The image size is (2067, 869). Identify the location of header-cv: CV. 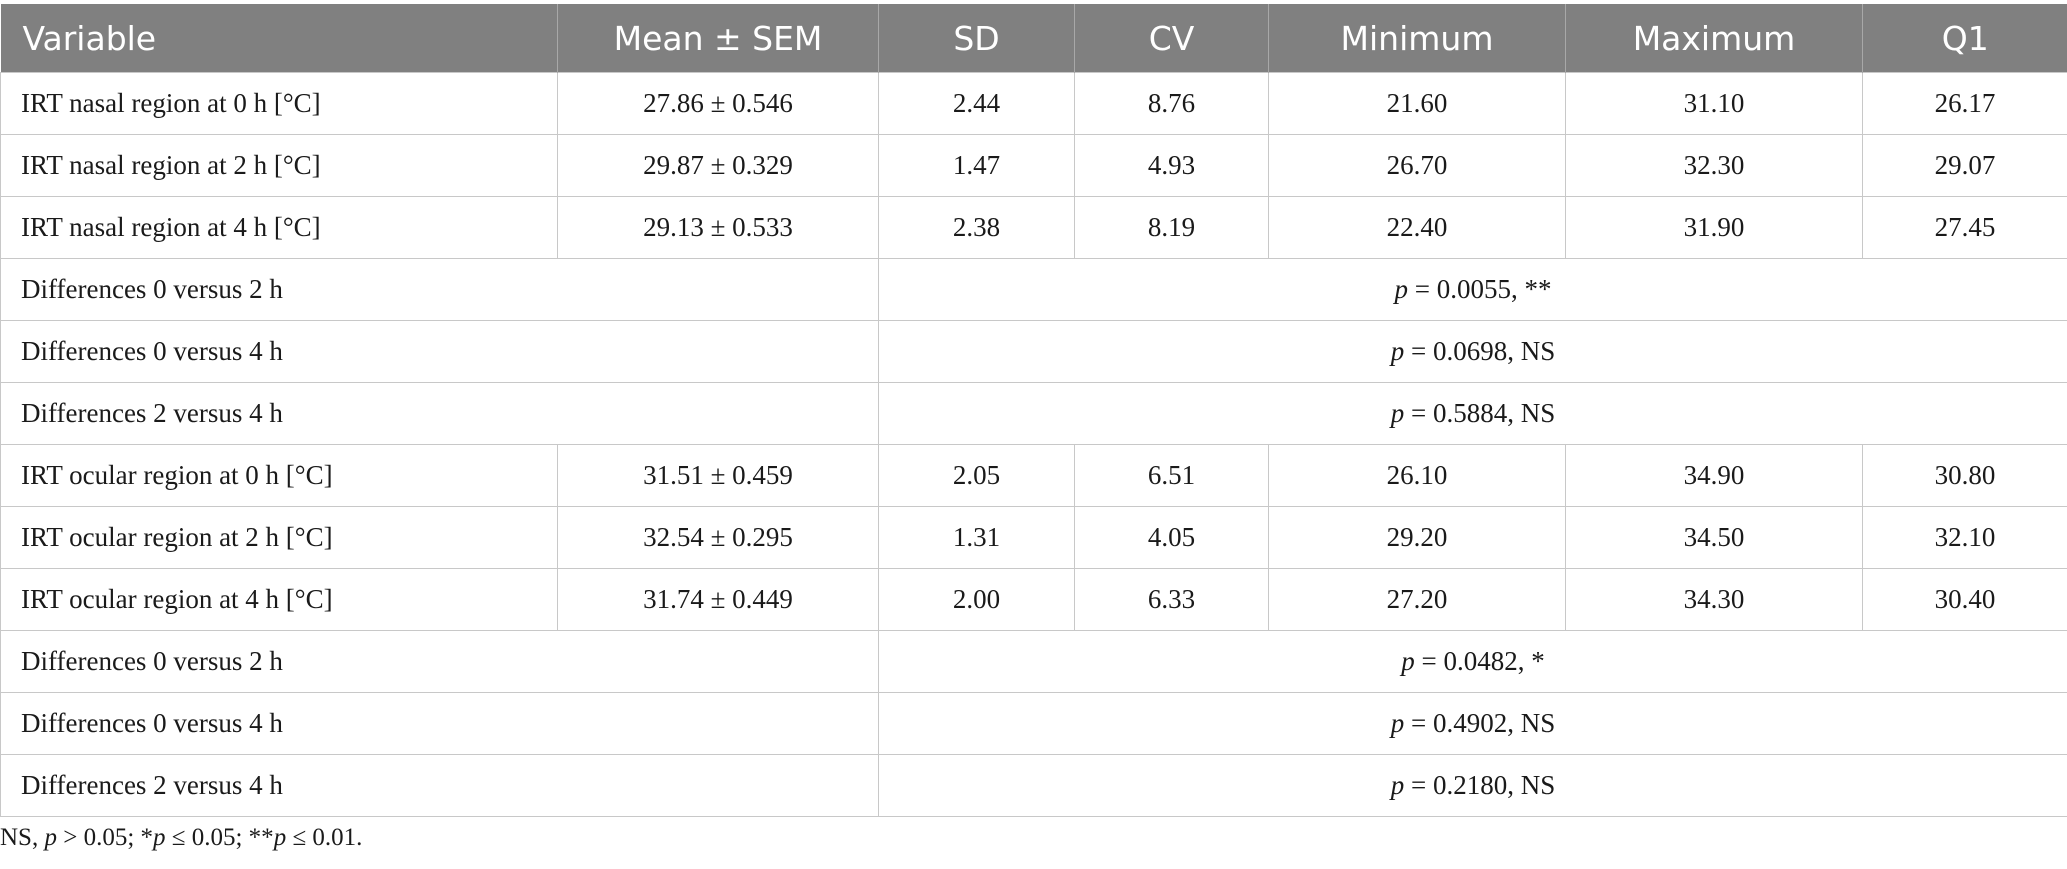
(1171, 38).